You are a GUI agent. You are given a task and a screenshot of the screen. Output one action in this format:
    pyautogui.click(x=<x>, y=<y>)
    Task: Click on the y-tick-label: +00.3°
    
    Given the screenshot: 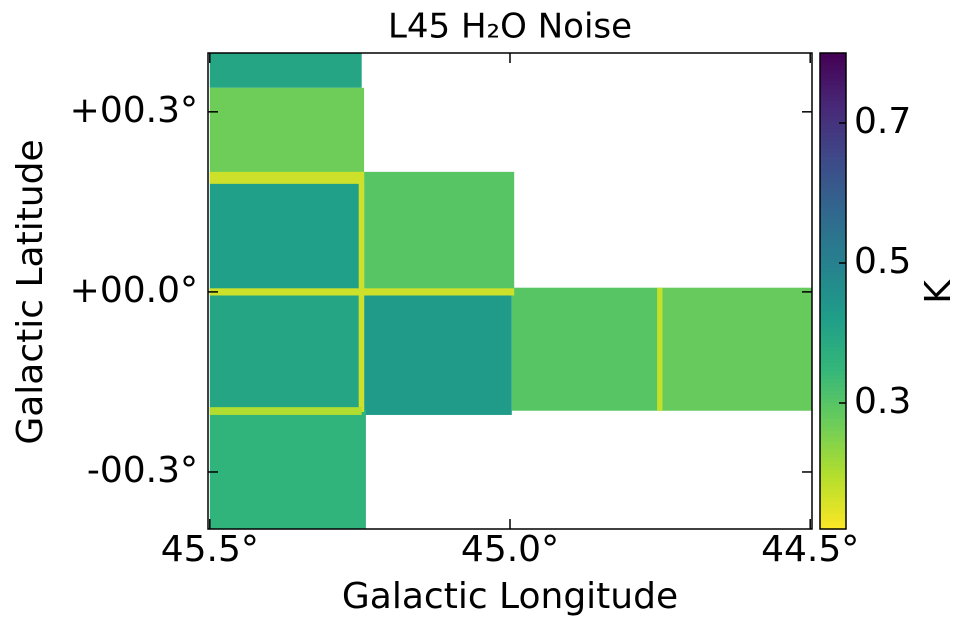 What is the action you would take?
    pyautogui.click(x=134, y=110)
    